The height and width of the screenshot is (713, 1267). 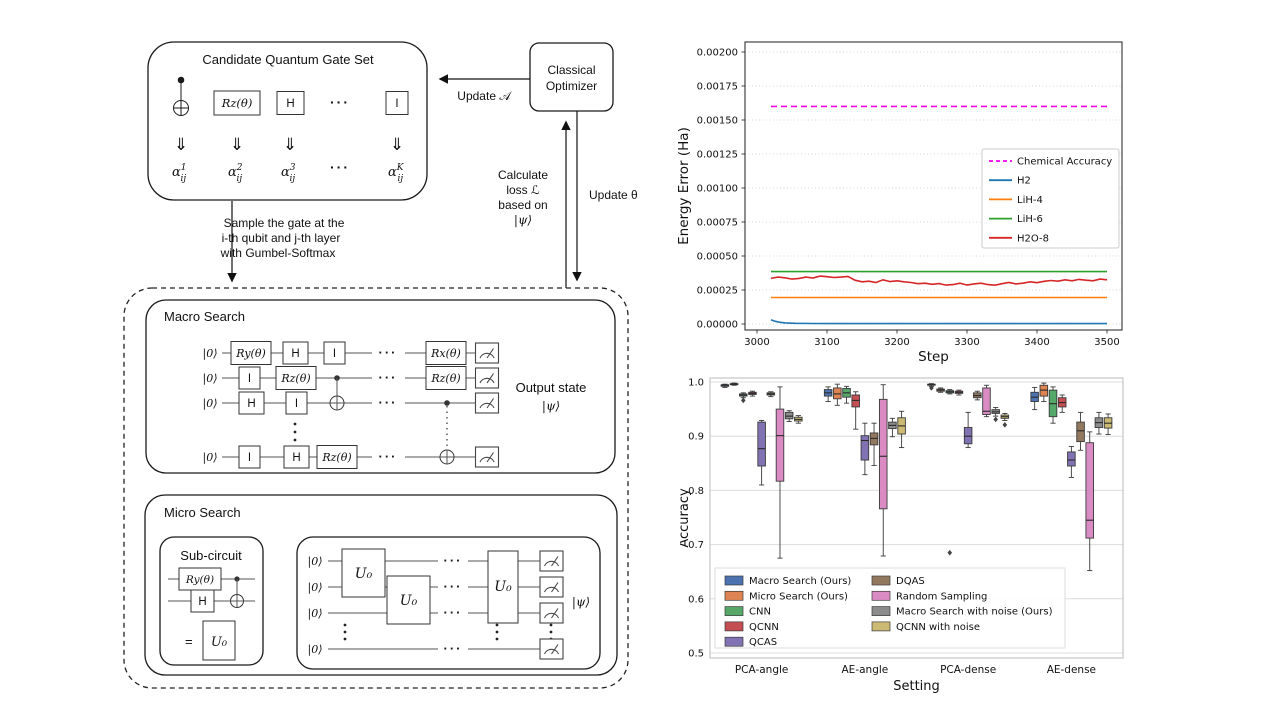 What do you see at coordinates (1106, 342) in the screenshot?
I see `x-tick-label: 3500` at bounding box center [1106, 342].